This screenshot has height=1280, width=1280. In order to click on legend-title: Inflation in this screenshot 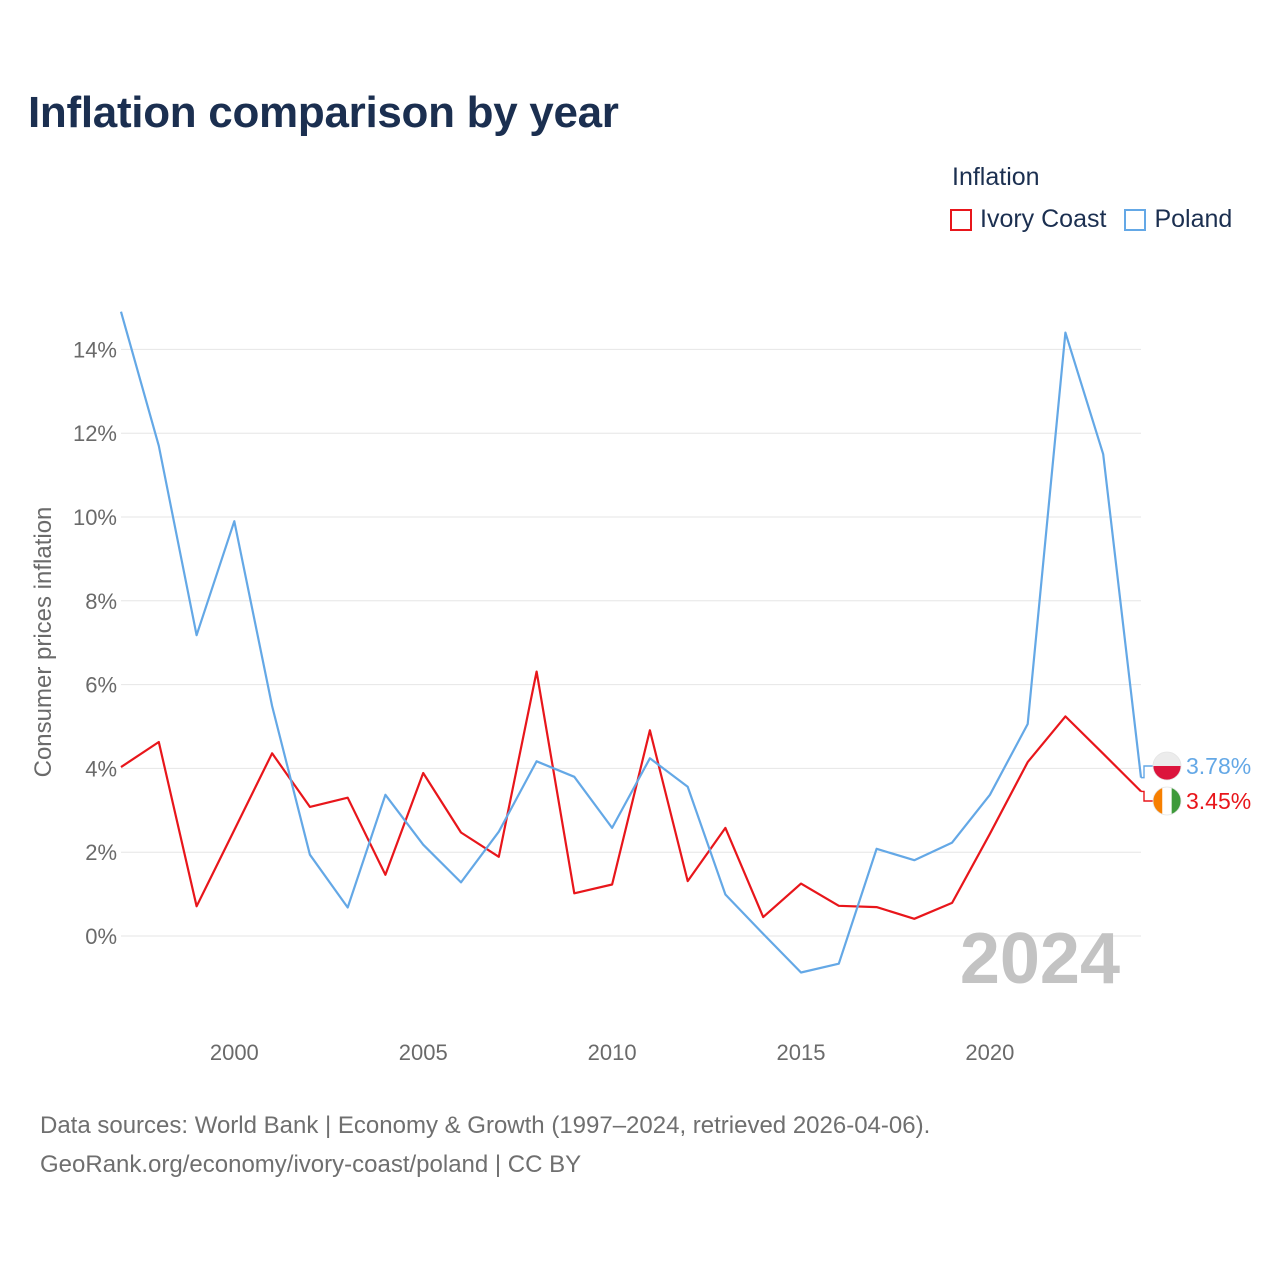, I will do `click(996, 177)`.